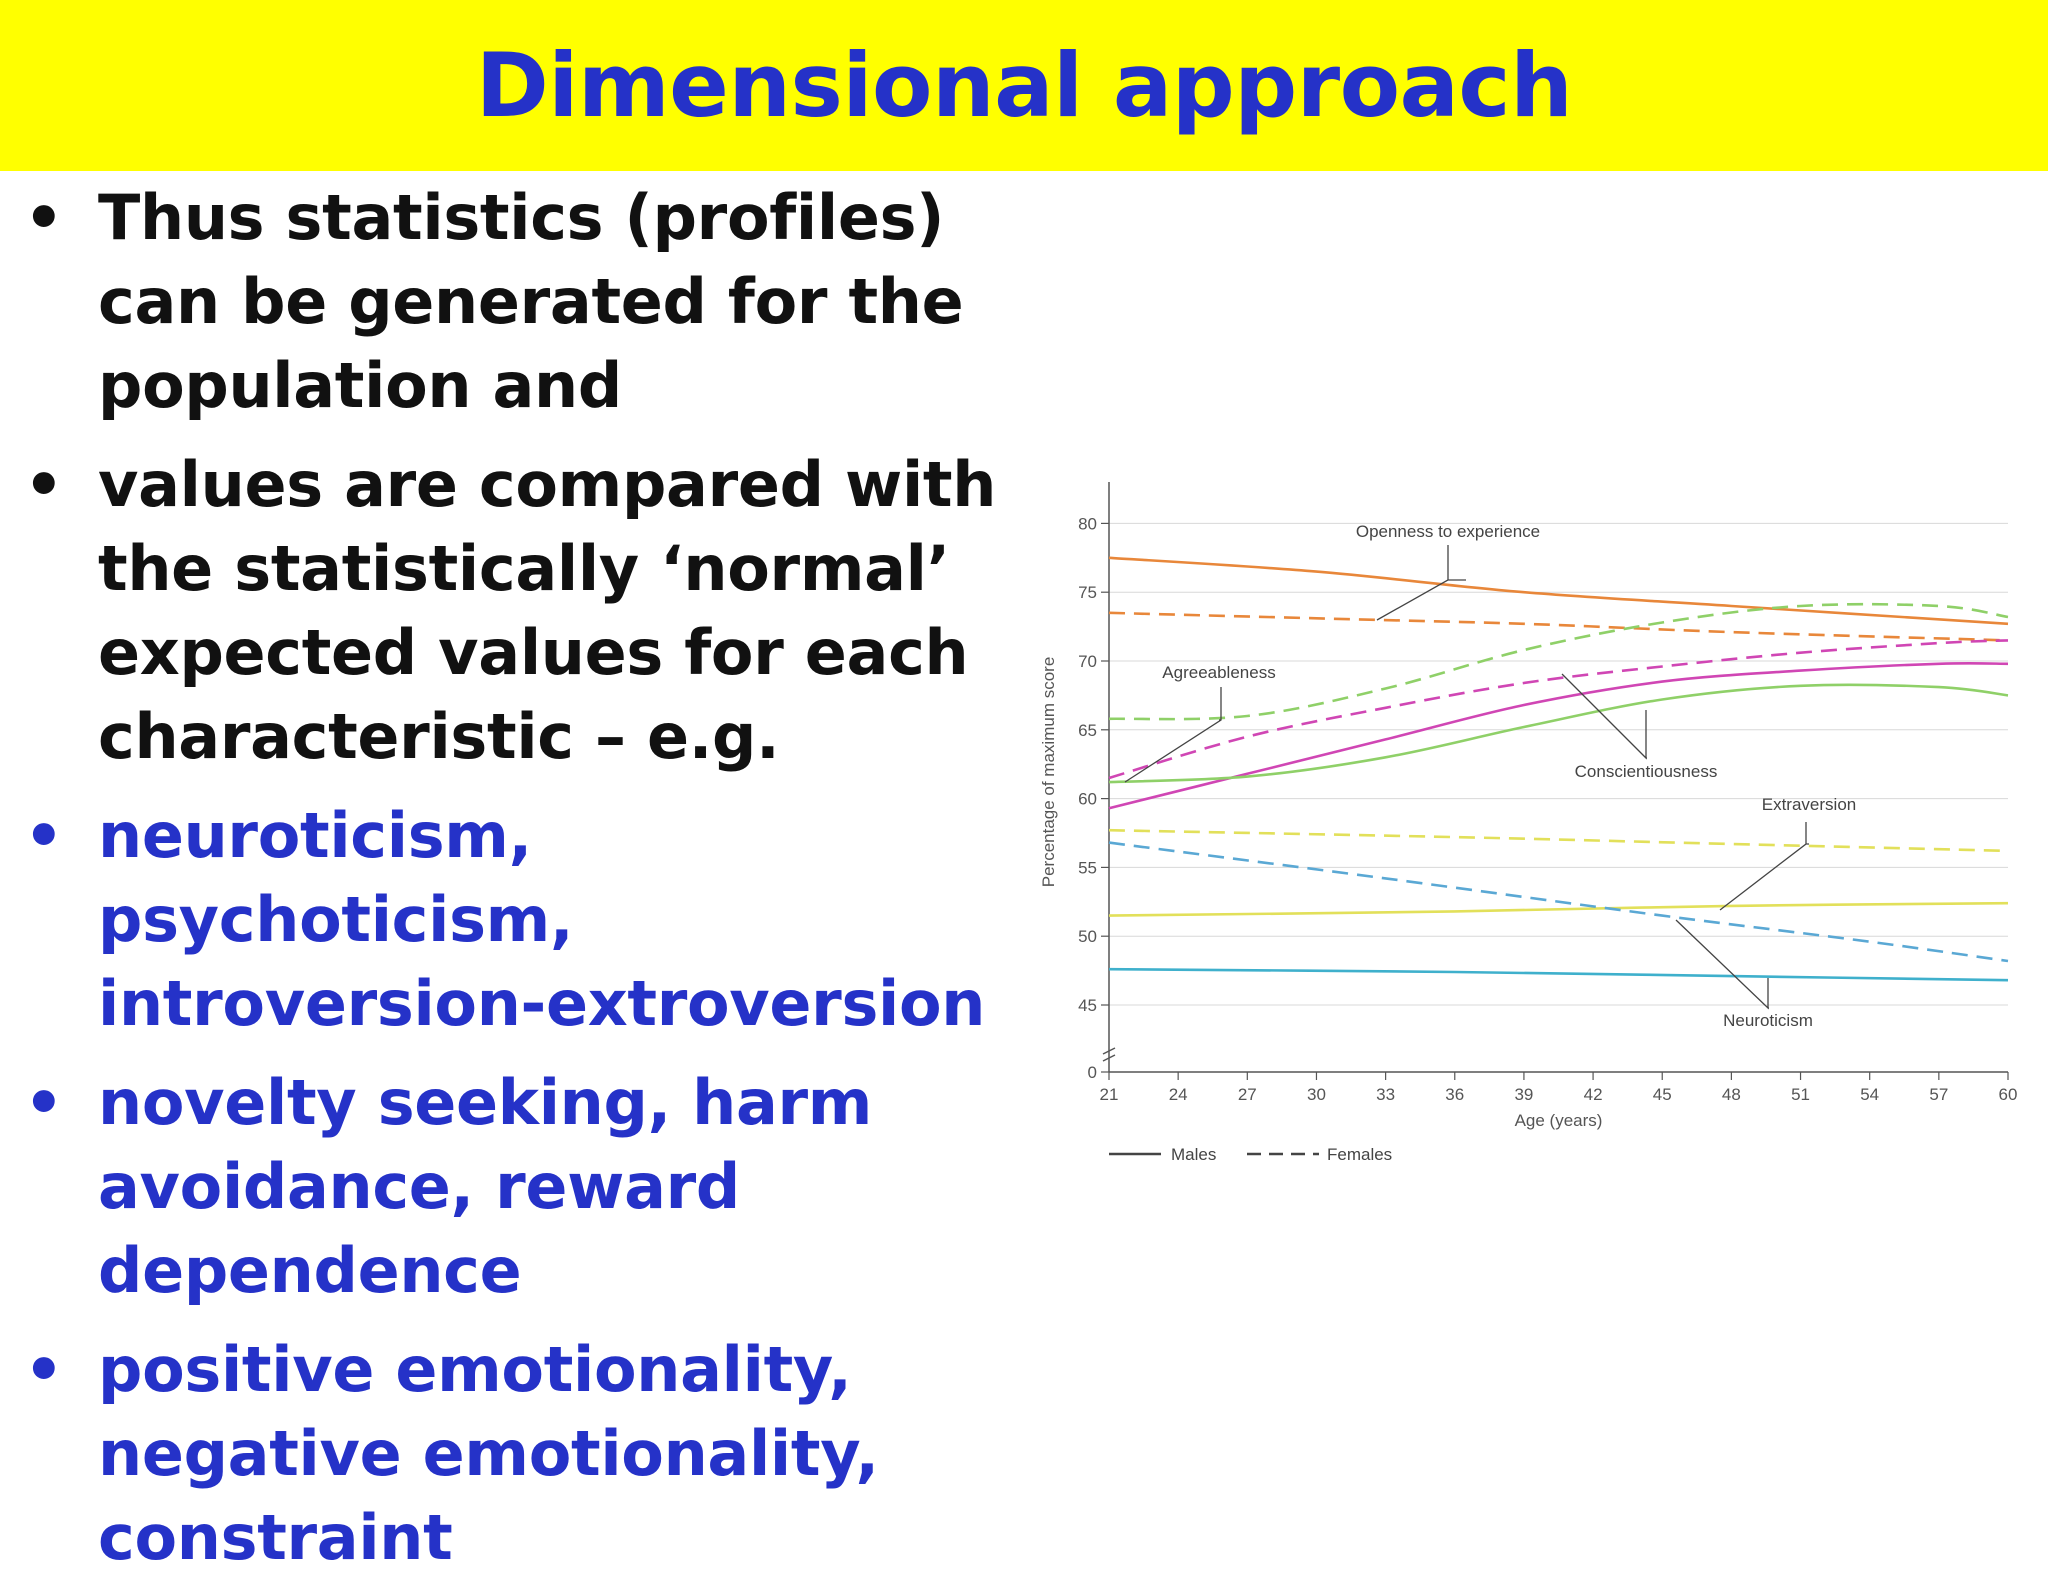 This screenshot has width=2048, height=1595. I want to click on x-tick-label: 21, so click(1109, 1094).